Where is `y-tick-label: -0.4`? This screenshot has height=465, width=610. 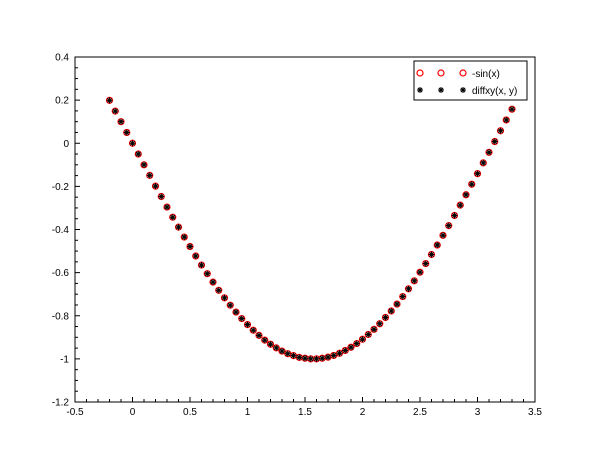
y-tick-label: -0.4 is located at coordinates (61, 230).